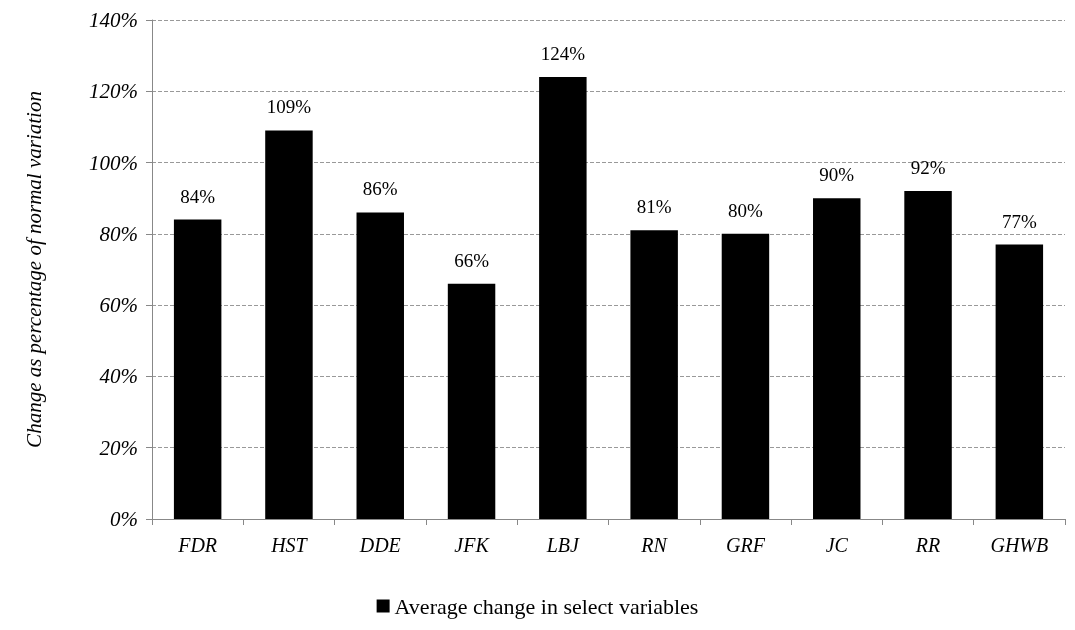 The height and width of the screenshot is (630, 1075). I want to click on y-tick-label: 60%, so click(118, 305).